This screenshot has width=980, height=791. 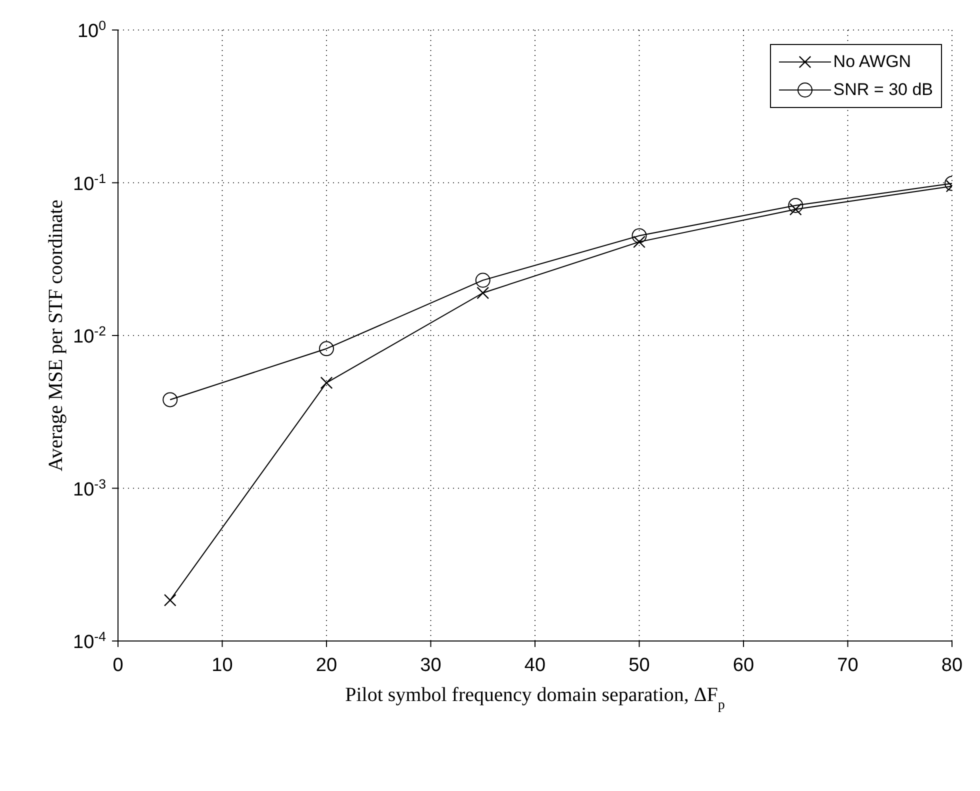 I want to click on y-axis-title: Average MSE per STF coordinate, so click(x=56, y=335).